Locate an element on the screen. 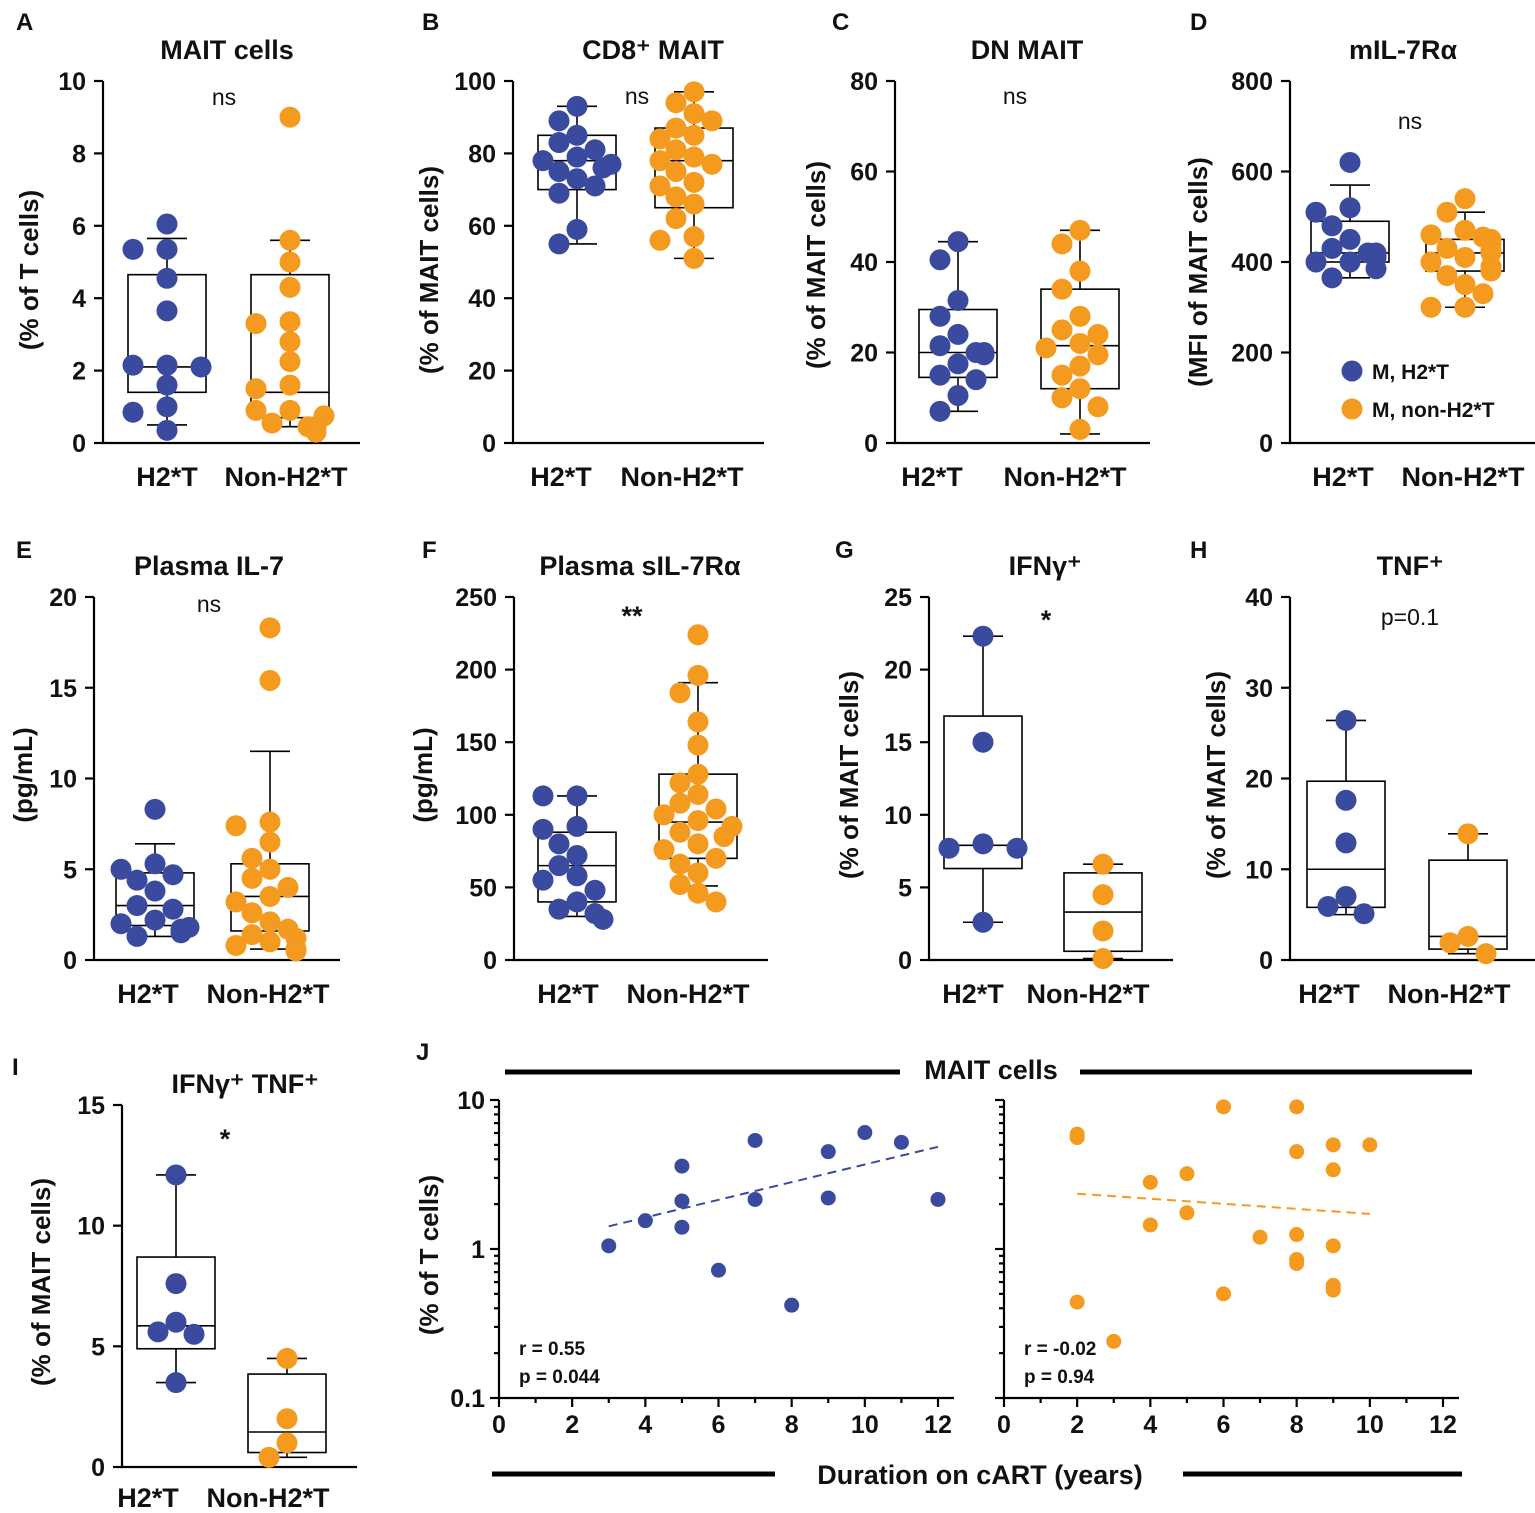  panel-label-c: C is located at coordinates (840, 22).